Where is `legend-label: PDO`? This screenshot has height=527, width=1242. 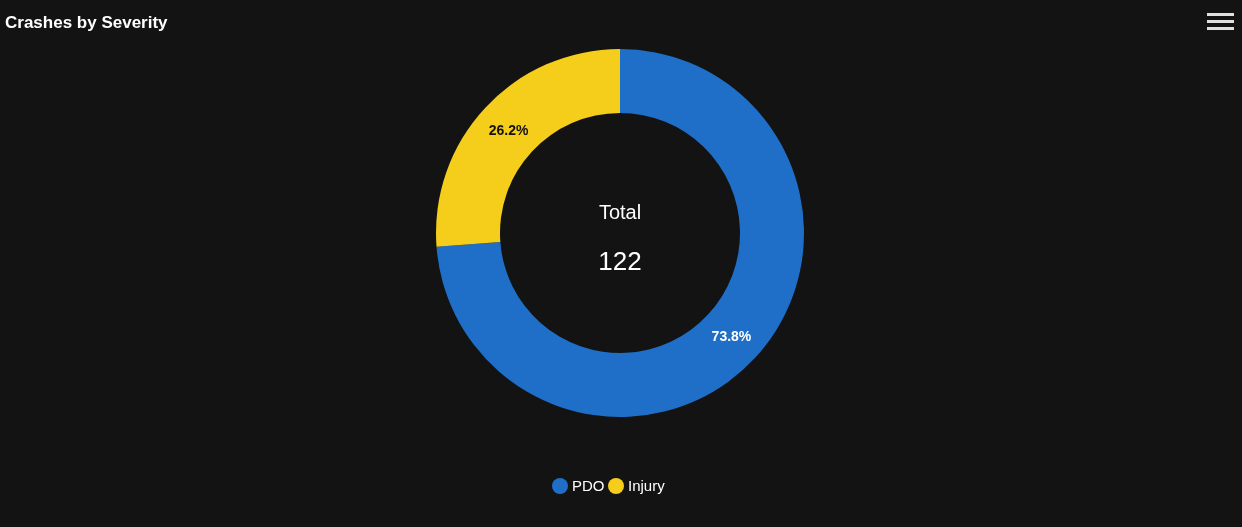 legend-label: PDO is located at coordinates (588, 486).